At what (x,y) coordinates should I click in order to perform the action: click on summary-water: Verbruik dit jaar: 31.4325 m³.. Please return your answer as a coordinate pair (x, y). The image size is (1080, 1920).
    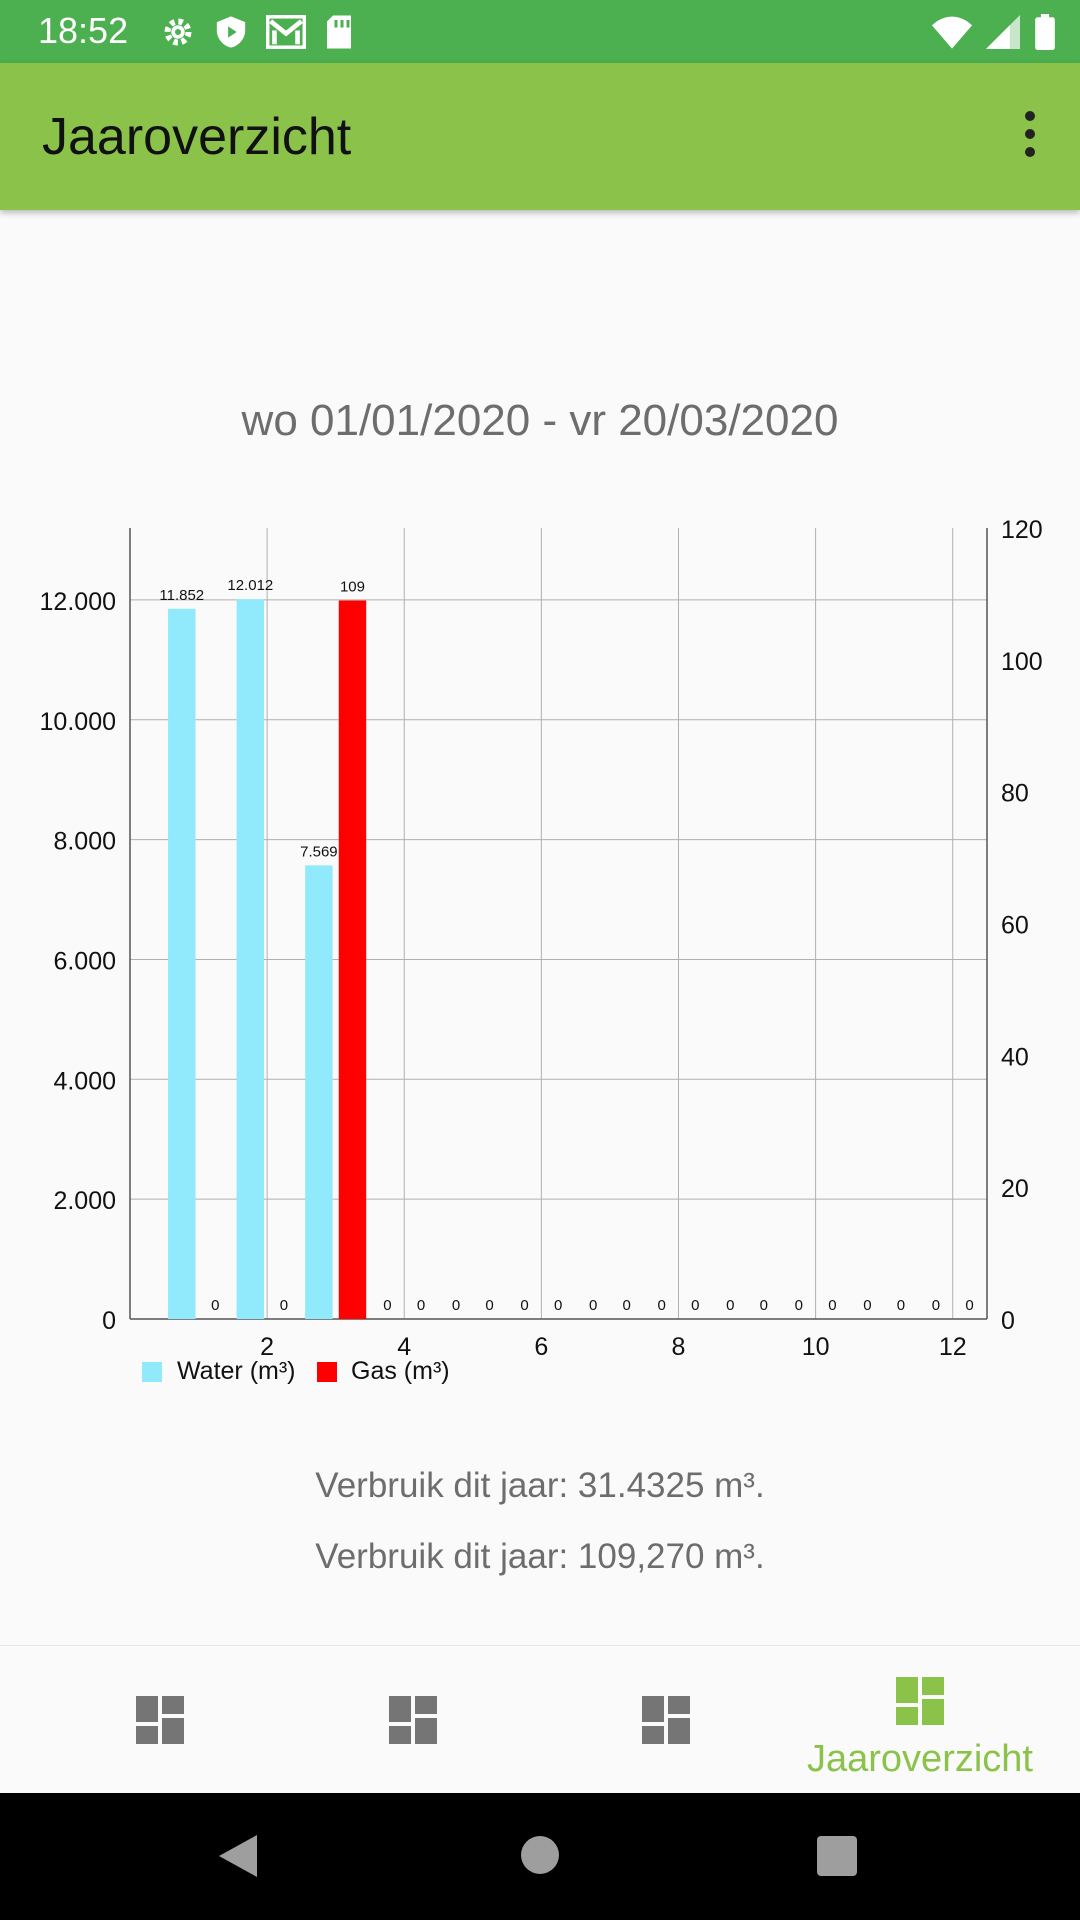
    Looking at the image, I should click on (540, 1485).